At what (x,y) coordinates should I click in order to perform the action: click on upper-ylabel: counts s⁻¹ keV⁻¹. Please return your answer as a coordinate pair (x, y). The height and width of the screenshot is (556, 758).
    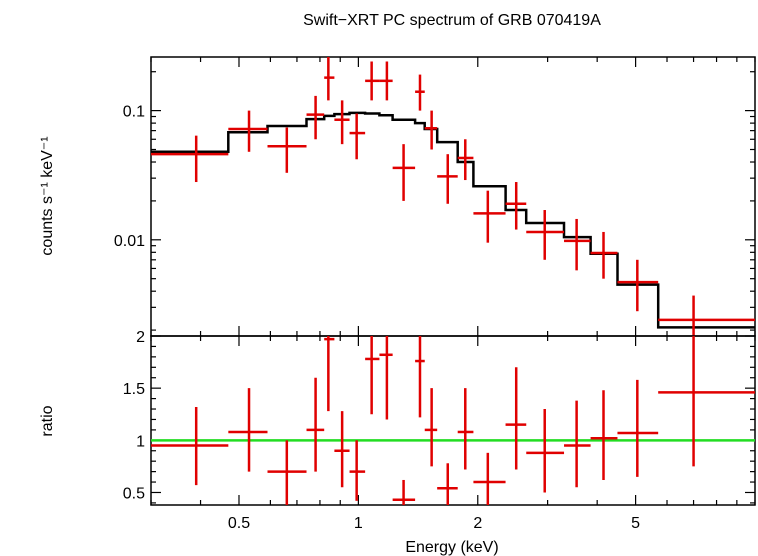
    Looking at the image, I should click on (47, 195).